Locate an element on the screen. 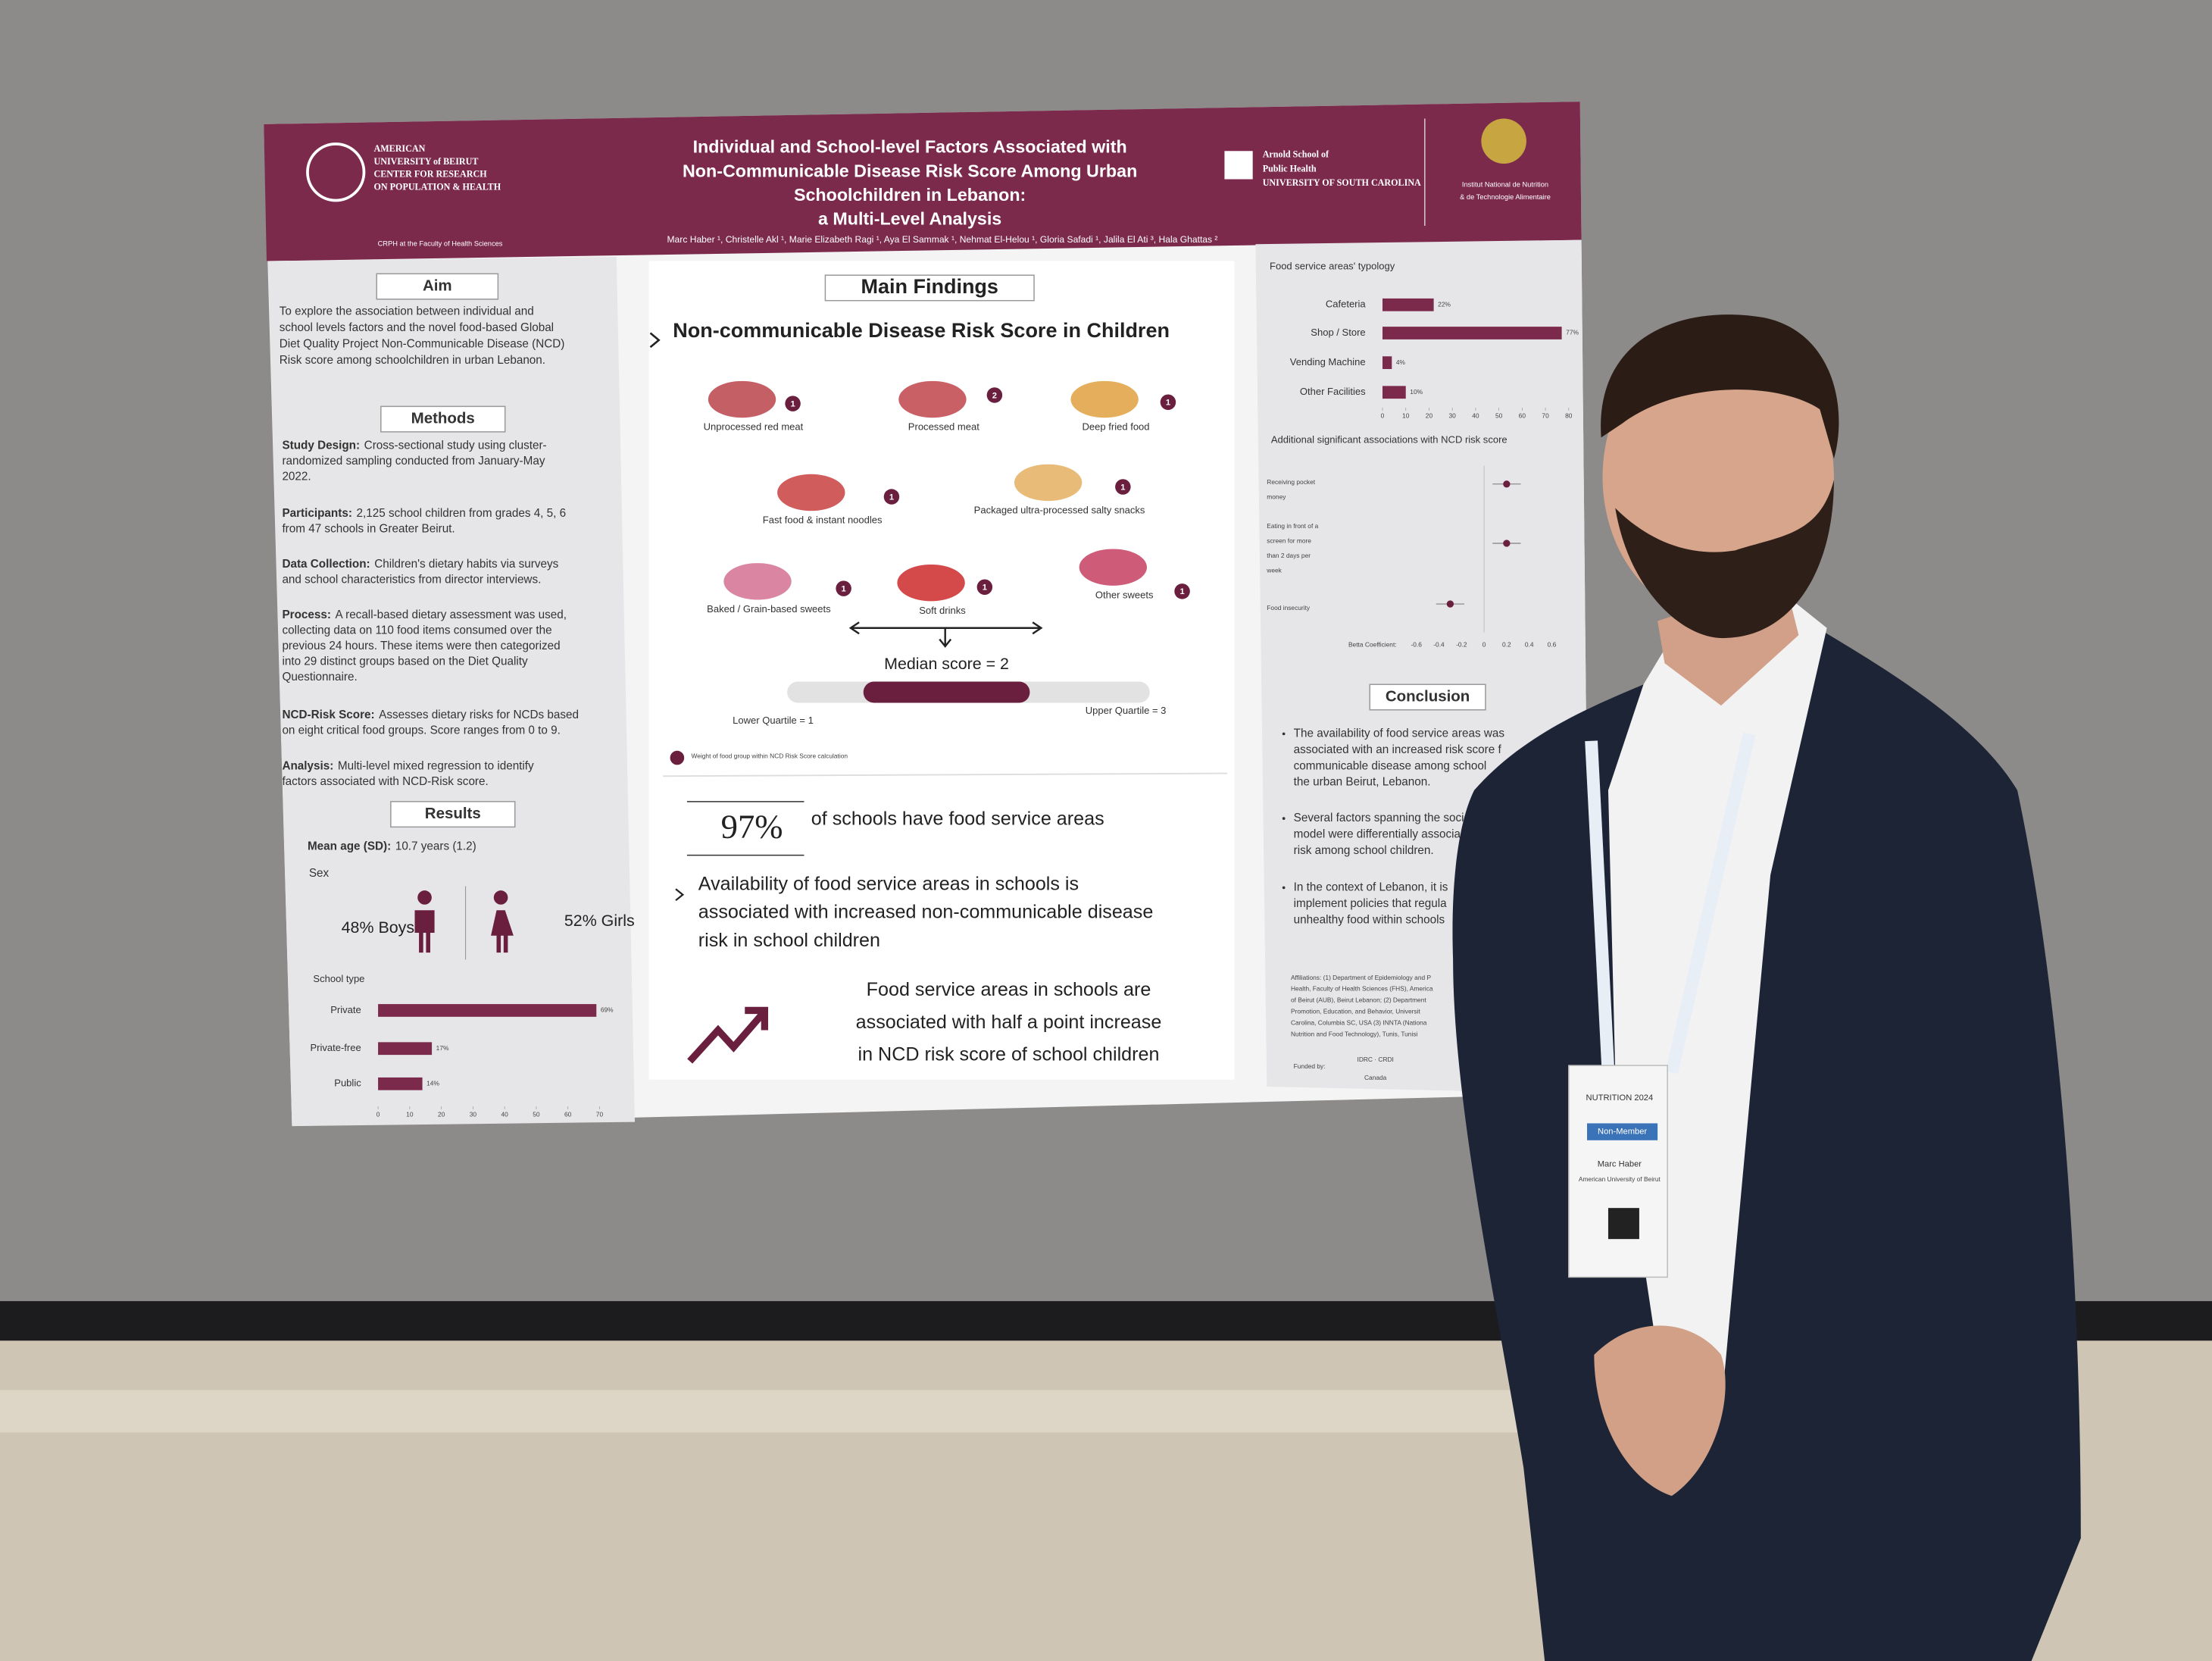 The image size is (2212, 1661). value-label: 10% is located at coordinates (1416, 392).